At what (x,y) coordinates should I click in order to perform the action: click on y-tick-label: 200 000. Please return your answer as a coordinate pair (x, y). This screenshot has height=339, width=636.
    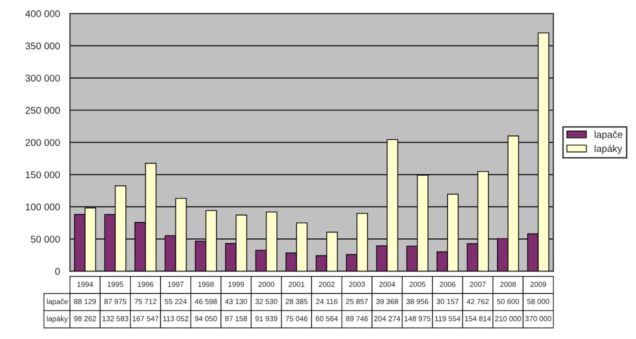
    Looking at the image, I should click on (43, 142).